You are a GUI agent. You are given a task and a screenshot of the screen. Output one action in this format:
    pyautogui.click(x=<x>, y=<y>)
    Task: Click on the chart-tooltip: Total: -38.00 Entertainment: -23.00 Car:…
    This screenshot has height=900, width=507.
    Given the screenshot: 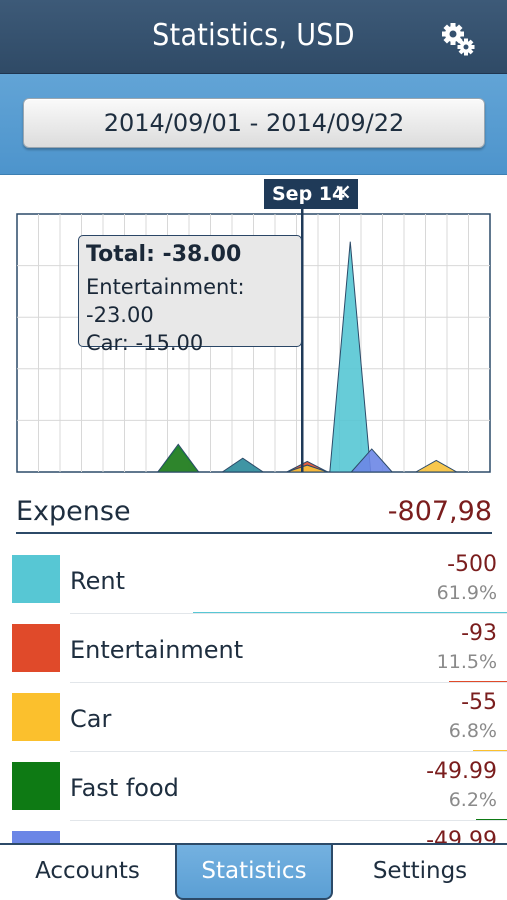 What is the action you would take?
    pyautogui.click(x=190, y=295)
    